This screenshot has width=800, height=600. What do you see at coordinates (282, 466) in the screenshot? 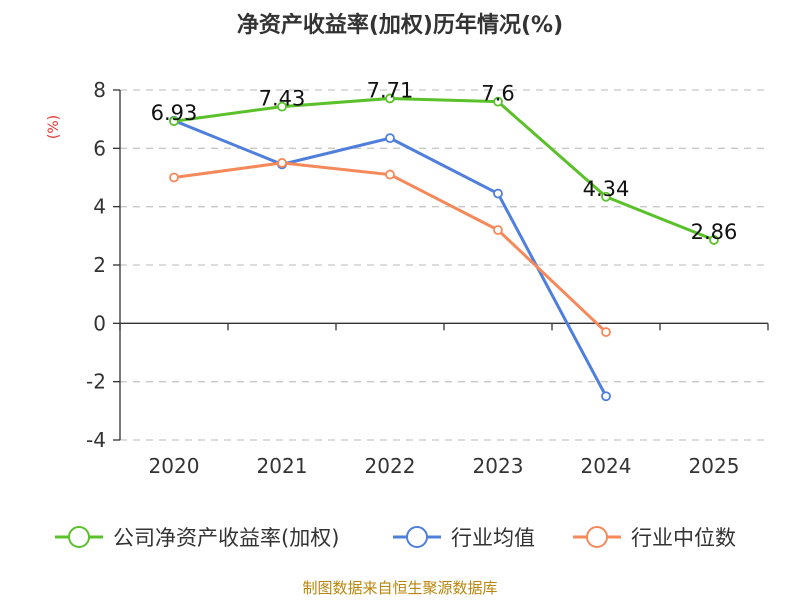
I see `x-tick-label: 2021` at bounding box center [282, 466].